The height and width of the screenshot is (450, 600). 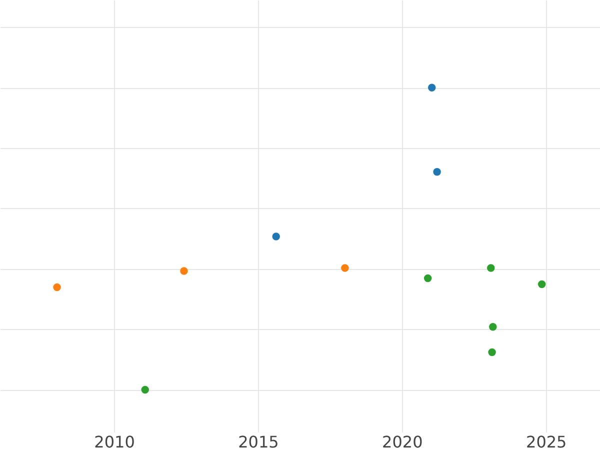 I want to click on x-tick-label: 2025, so click(x=546, y=441).